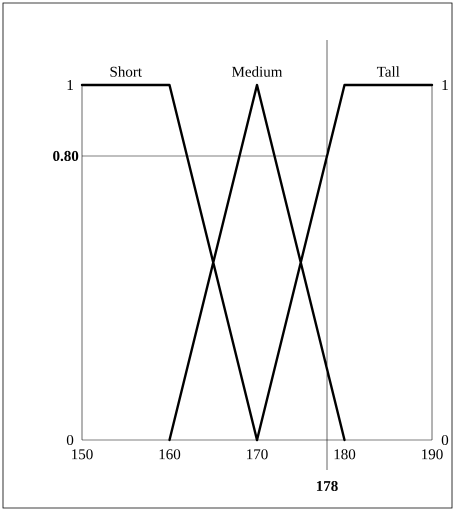  I want to click on series-label: Tall, so click(388, 71).